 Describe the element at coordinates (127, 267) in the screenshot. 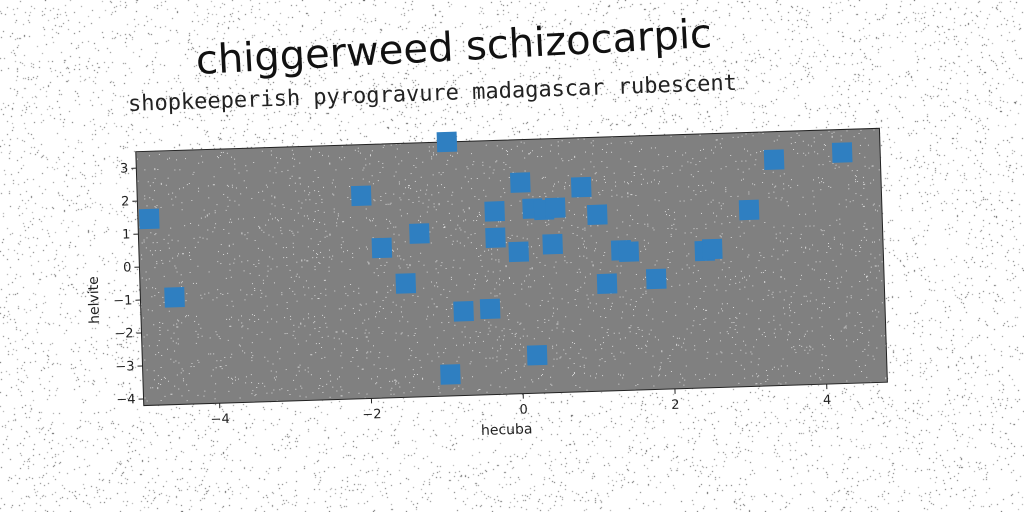

I see `y-tick-label: 0` at that location.